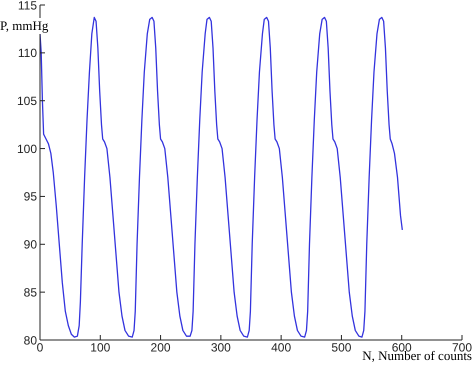 The height and width of the screenshot is (368, 474). Describe the element at coordinates (24, 26) in the screenshot. I see `y-axis-title: P, mmHg` at that location.